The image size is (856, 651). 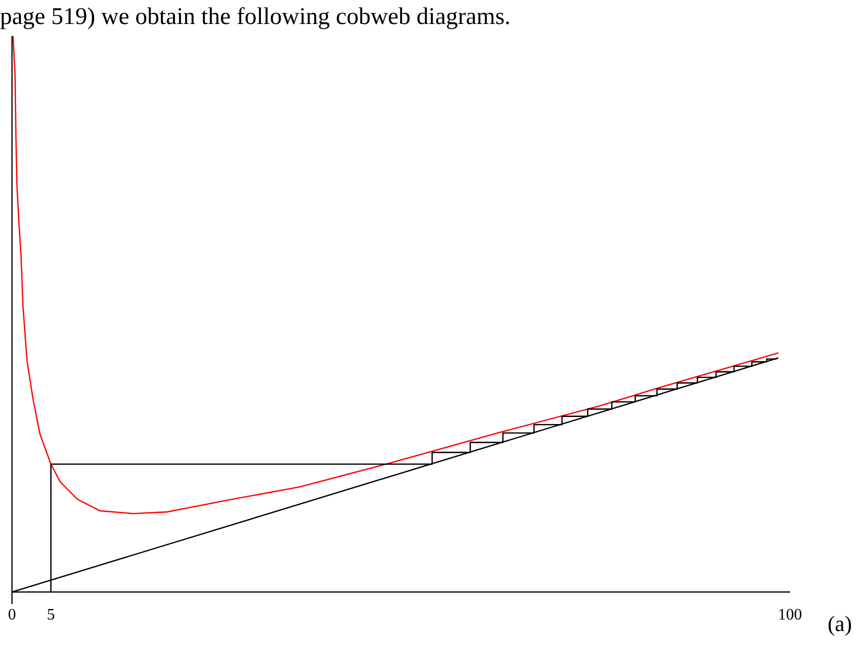 I want to click on text: page 519) we obtain the following cobweb diagrams., so click(x=255, y=17).